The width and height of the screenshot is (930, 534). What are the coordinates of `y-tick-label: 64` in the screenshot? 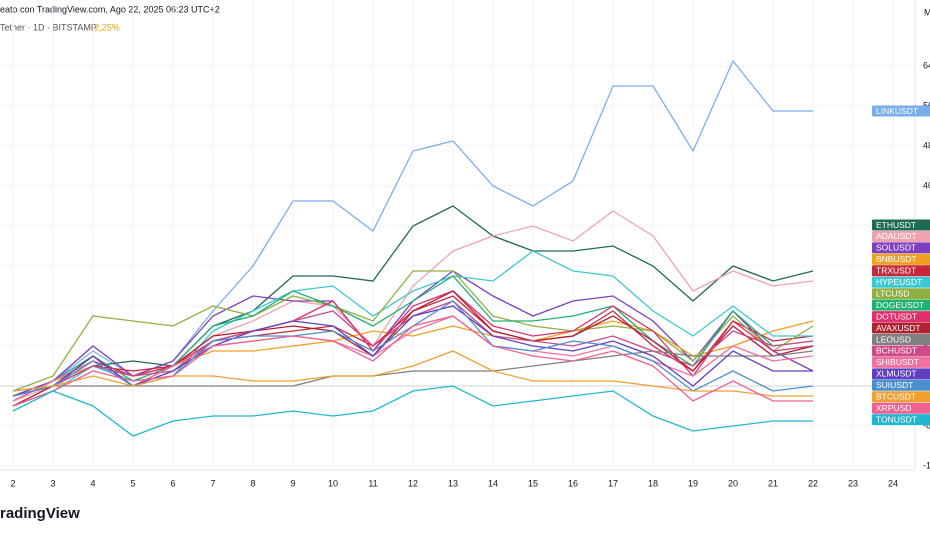 It's located at (926, 65).